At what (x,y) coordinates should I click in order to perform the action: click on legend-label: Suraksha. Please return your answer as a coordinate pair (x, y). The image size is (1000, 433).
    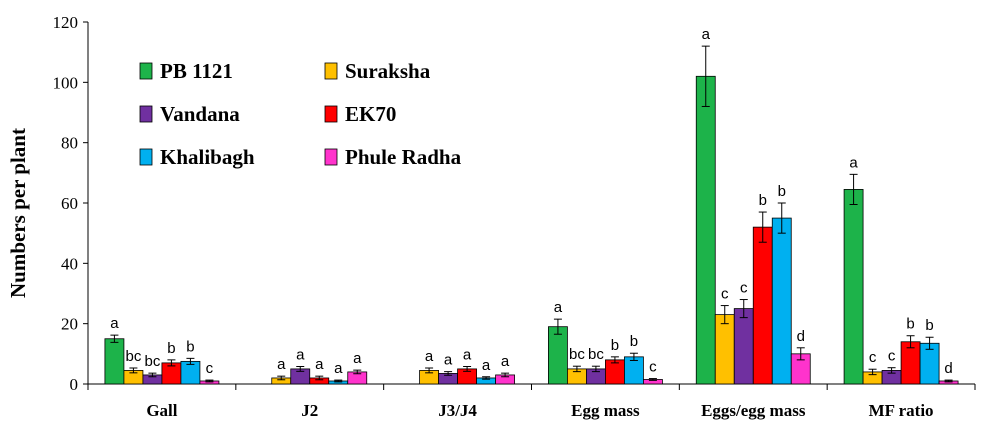
    Looking at the image, I should click on (388, 71).